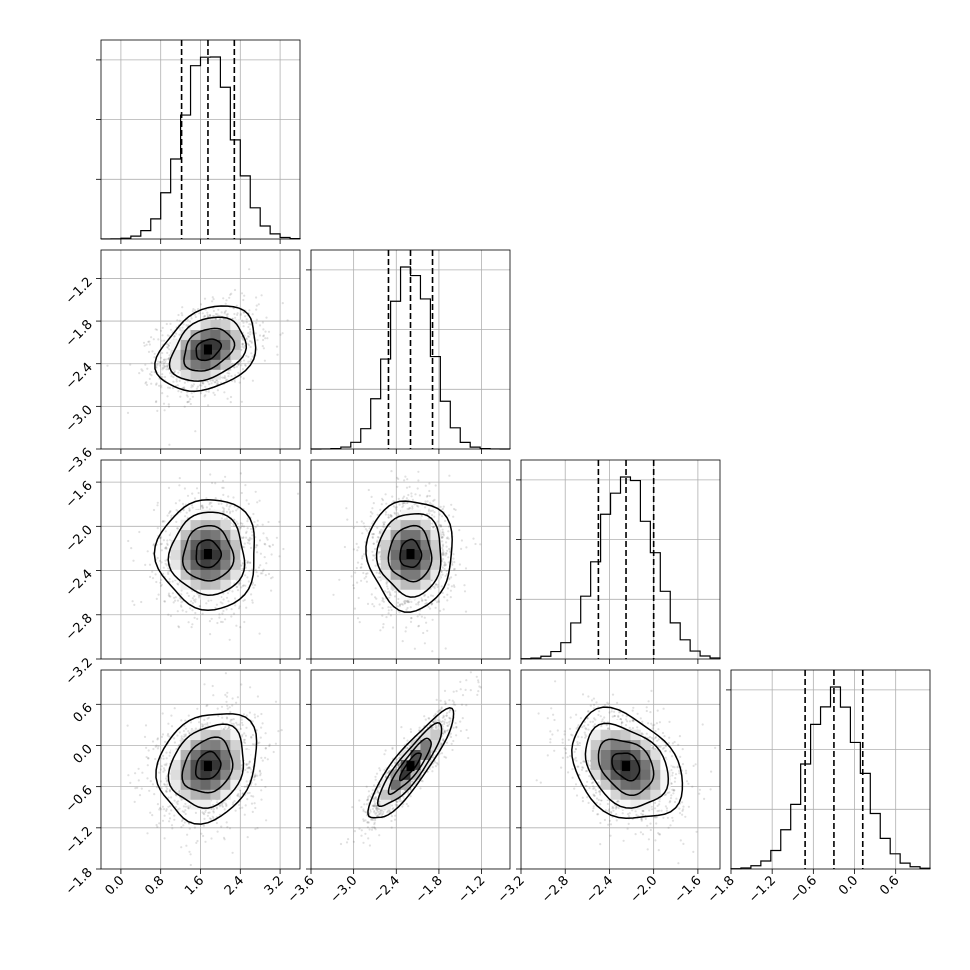 Image resolution: width=970 pixels, height=970 pixels. I want to click on density-panel, so click(200, 349).